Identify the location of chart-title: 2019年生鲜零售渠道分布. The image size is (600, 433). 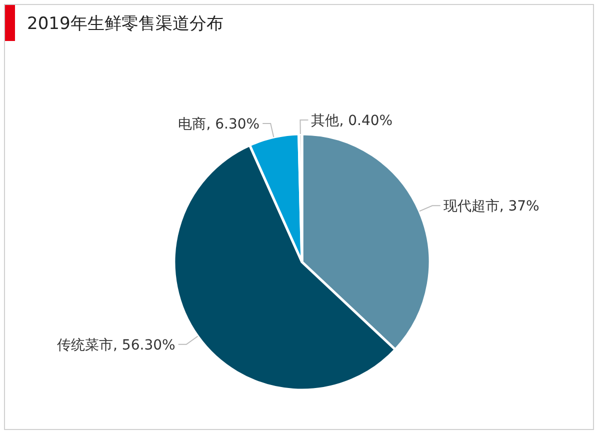
(125, 24).